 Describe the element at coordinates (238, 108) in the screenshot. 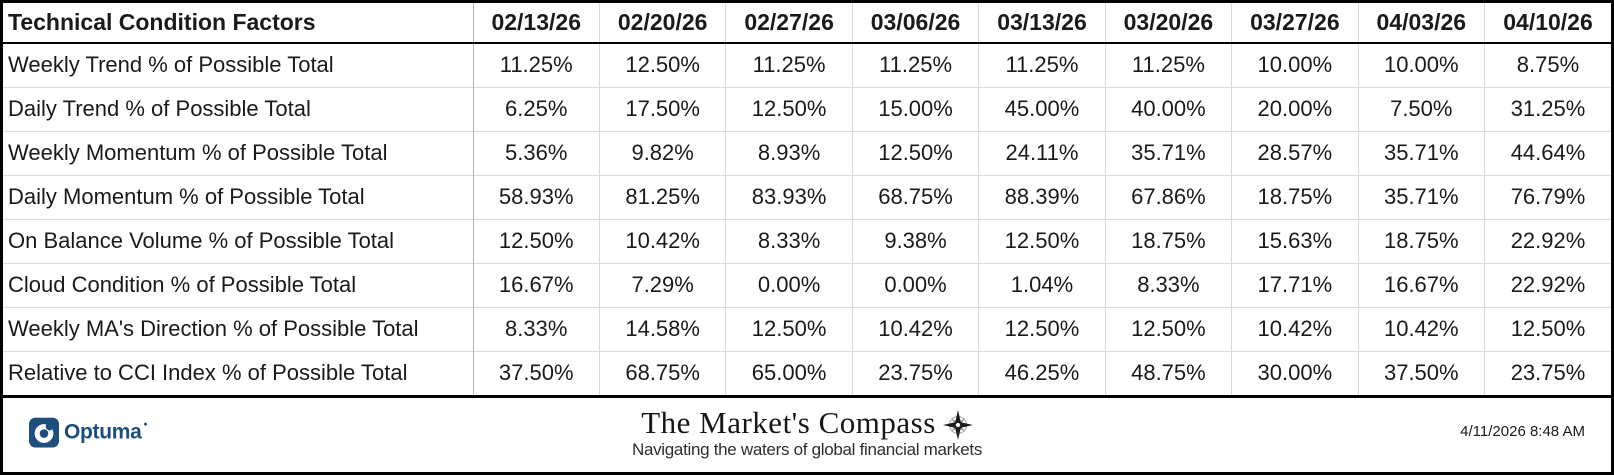

I see `row-label: Daily Trend % of Possible Total` at that location.